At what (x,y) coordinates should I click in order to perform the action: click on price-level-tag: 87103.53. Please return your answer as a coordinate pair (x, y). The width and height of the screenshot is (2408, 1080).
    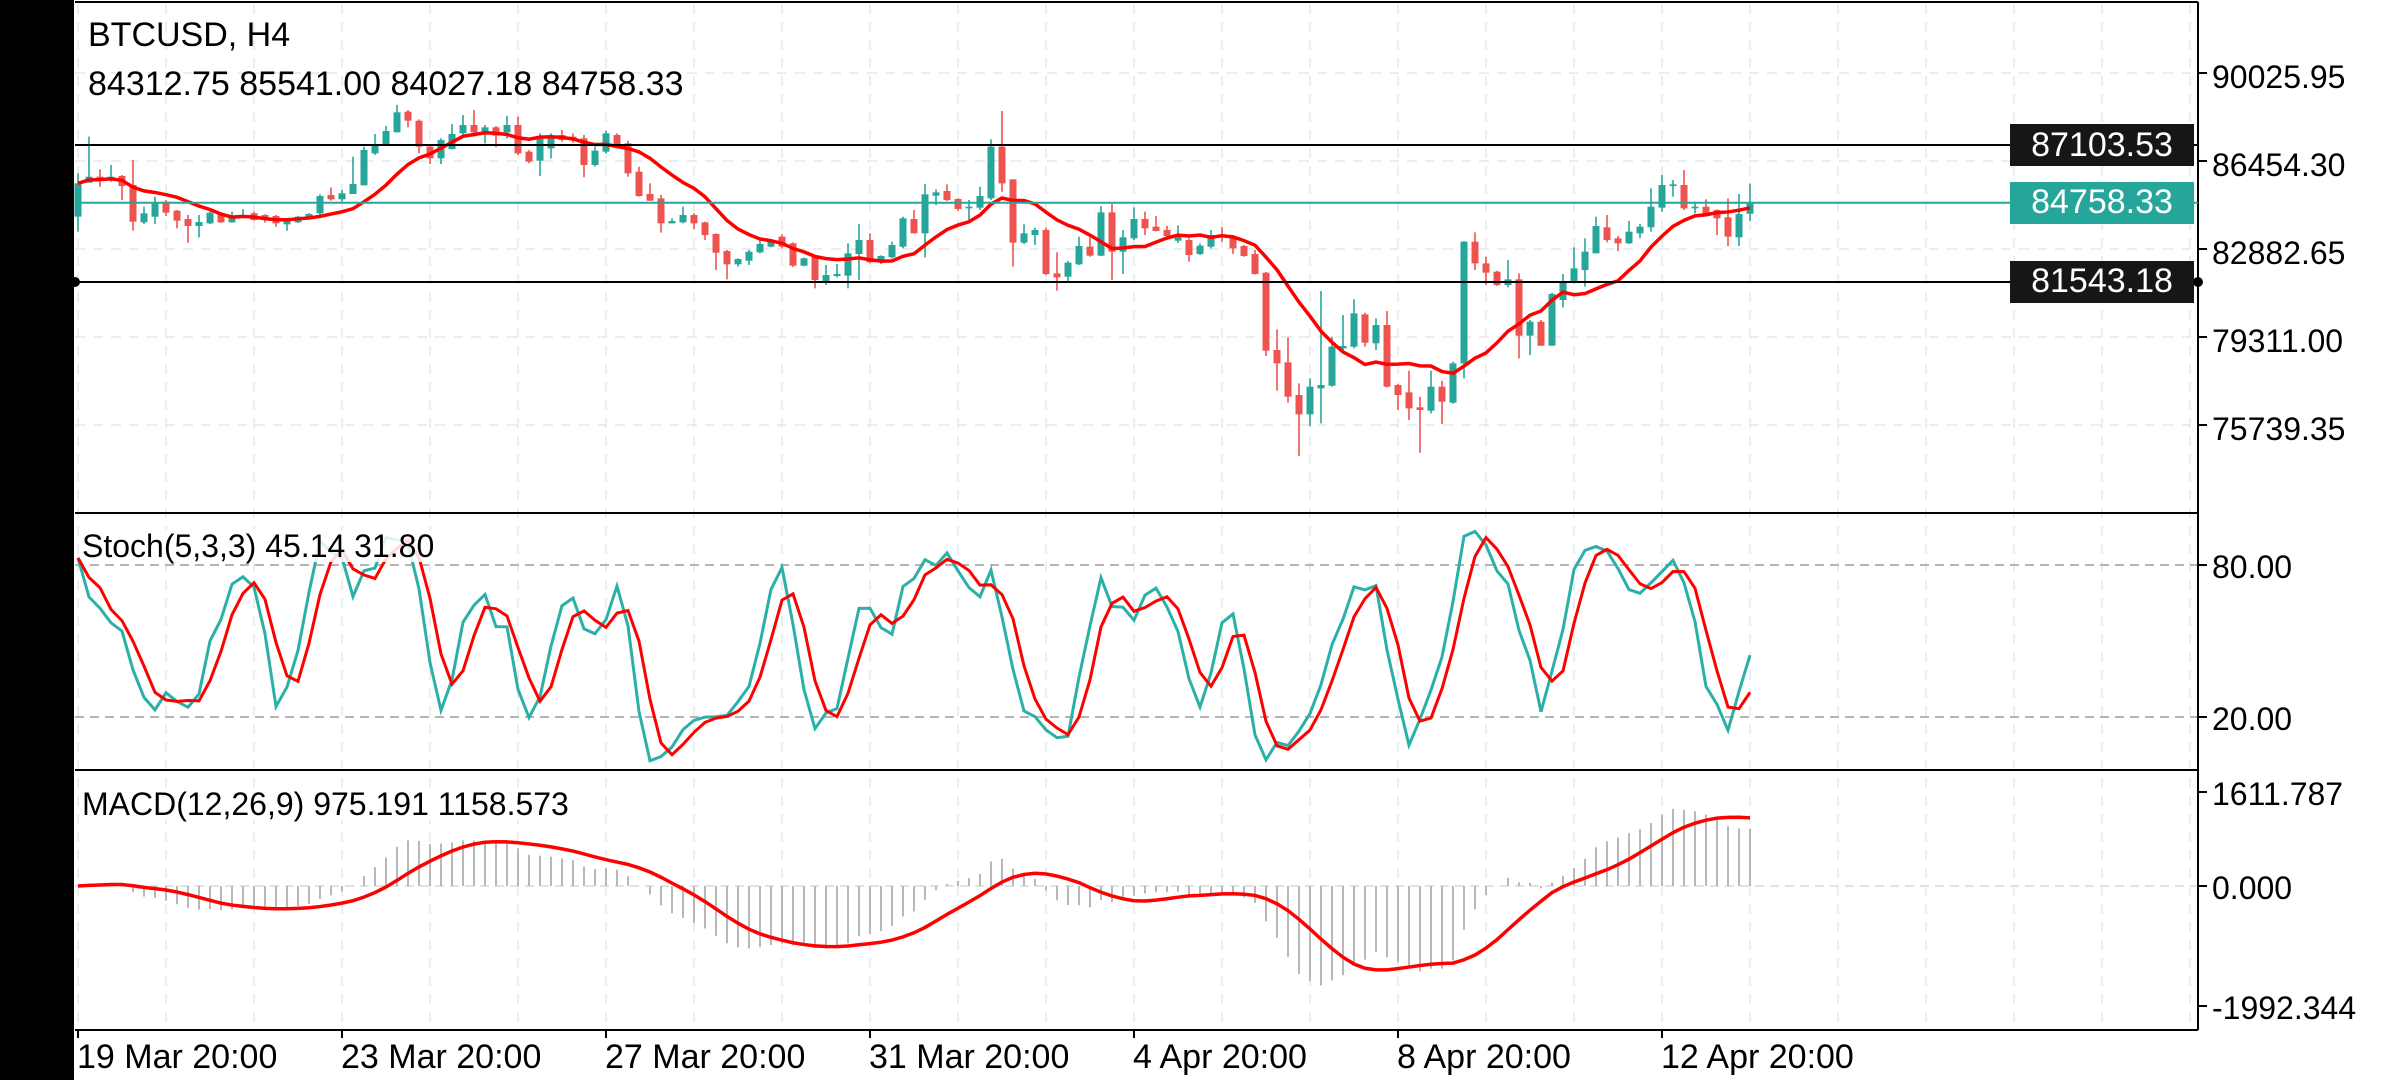
    Looking at the image, I should click on (2102, 145).